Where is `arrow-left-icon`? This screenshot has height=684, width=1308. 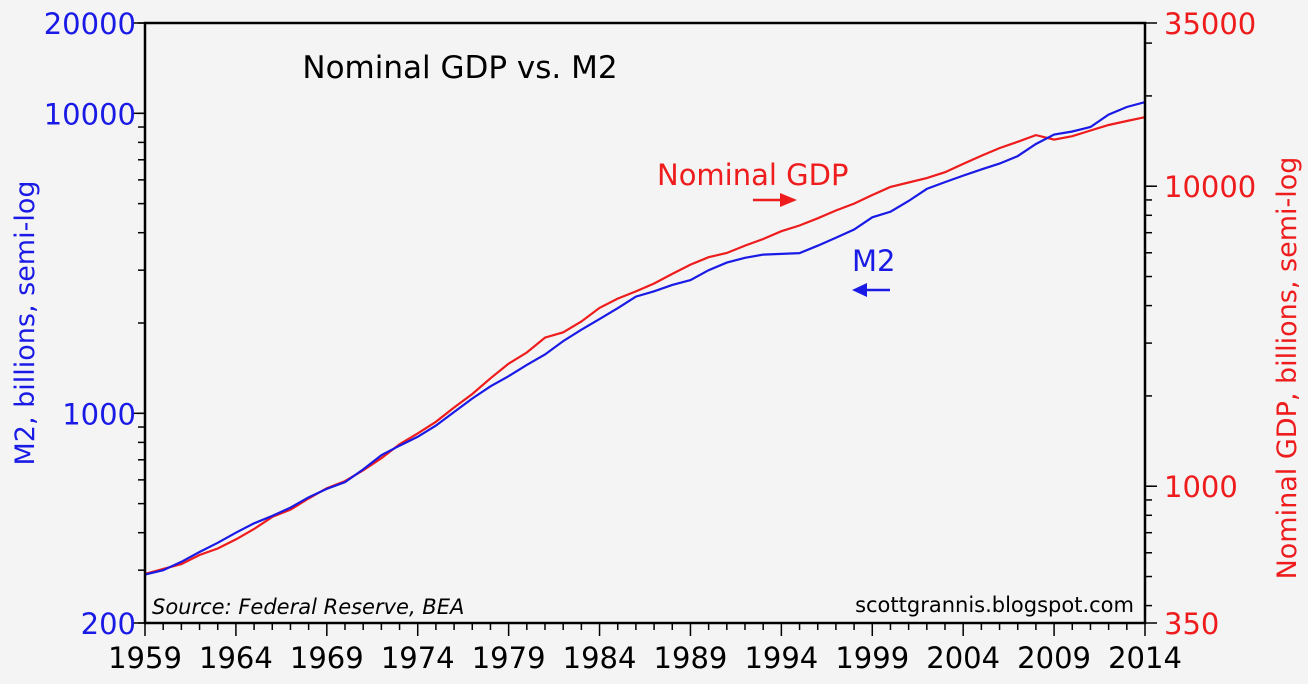 arrow-left-icon is located at coordinates (871, 290).